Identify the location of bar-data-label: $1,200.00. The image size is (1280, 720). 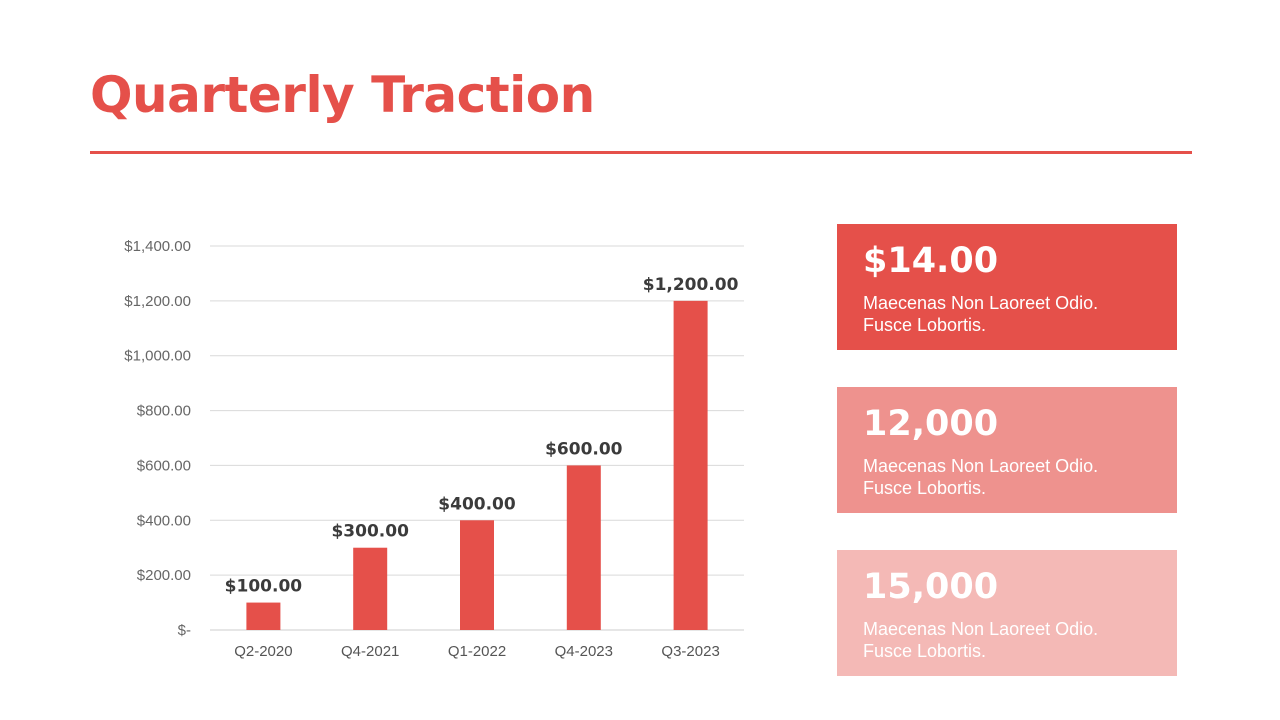
(691, 285).